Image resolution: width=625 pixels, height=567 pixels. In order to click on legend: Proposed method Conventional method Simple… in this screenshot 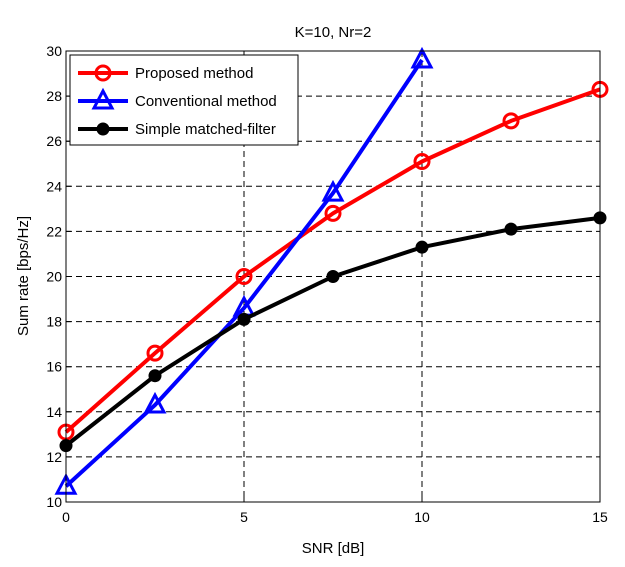, I will do `click(184, 100)`.